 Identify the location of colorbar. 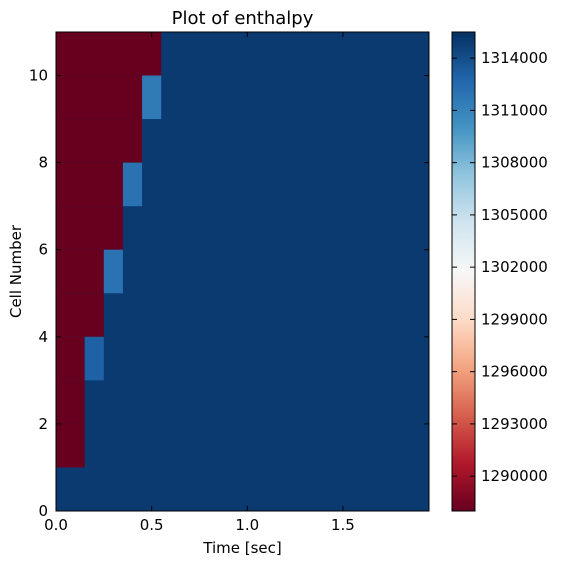
(463, 271).